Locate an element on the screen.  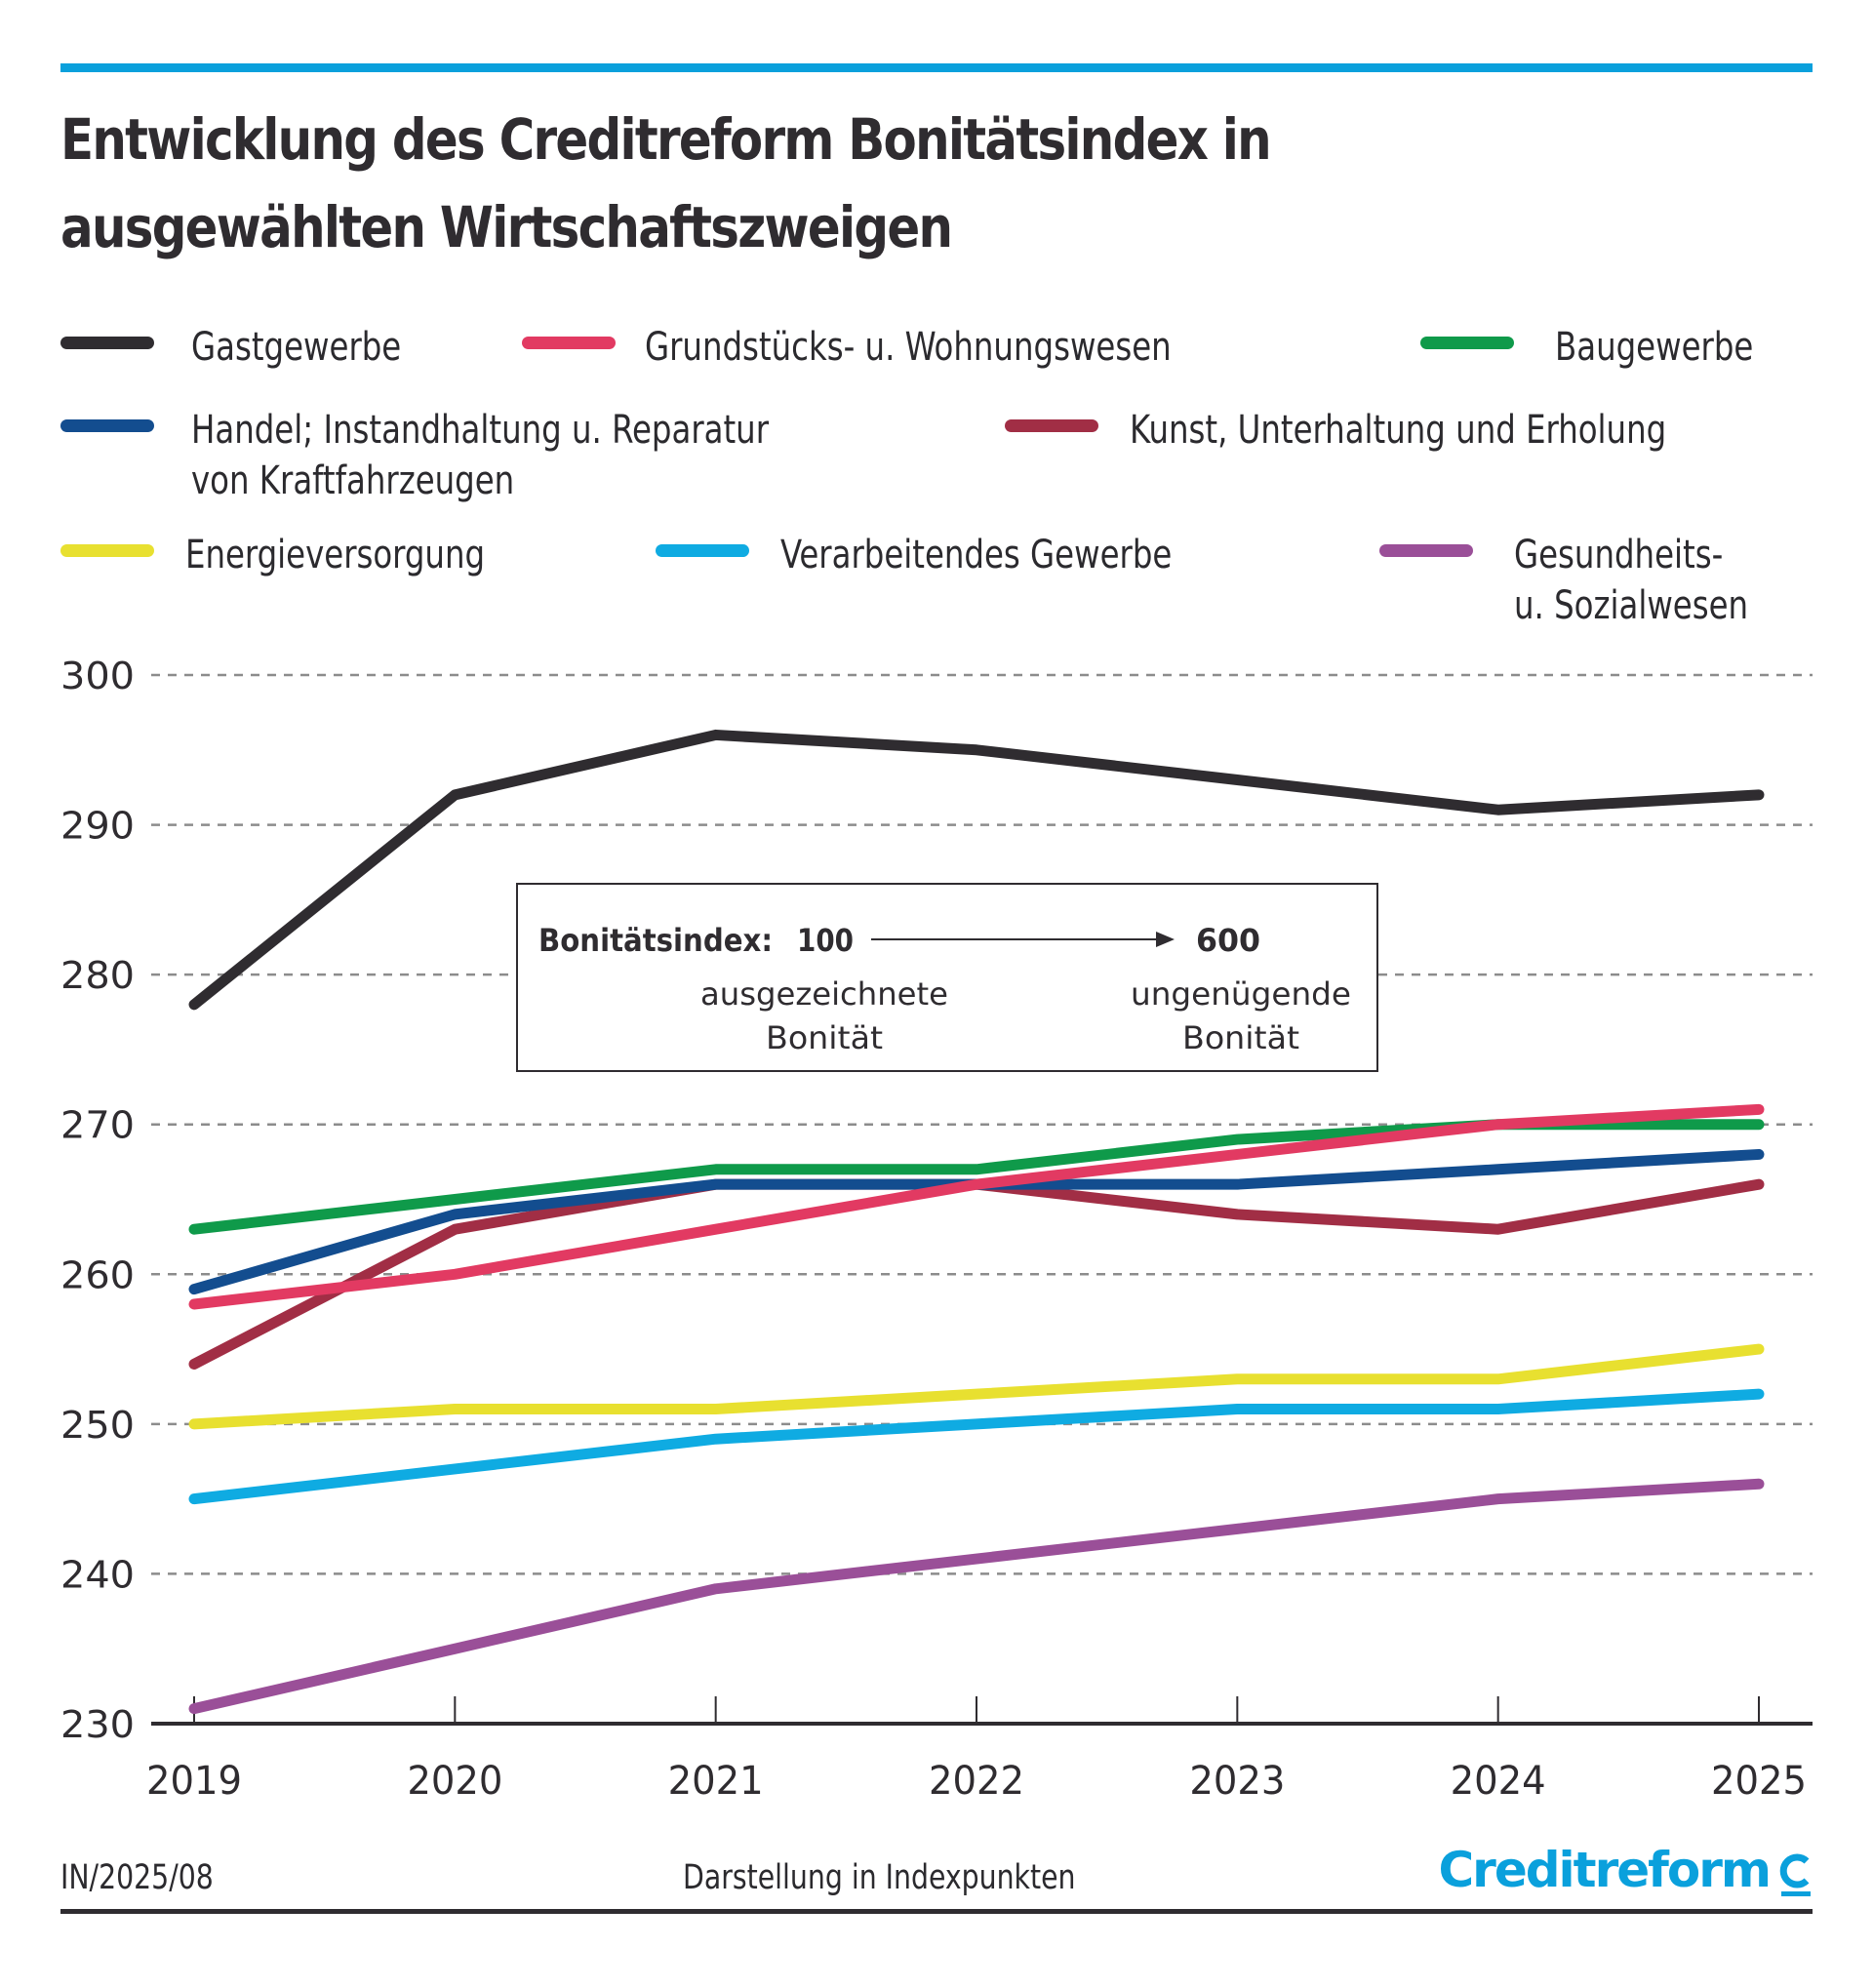
creditreform-logo: Creditreform is located at coordinates (1625, 1870).